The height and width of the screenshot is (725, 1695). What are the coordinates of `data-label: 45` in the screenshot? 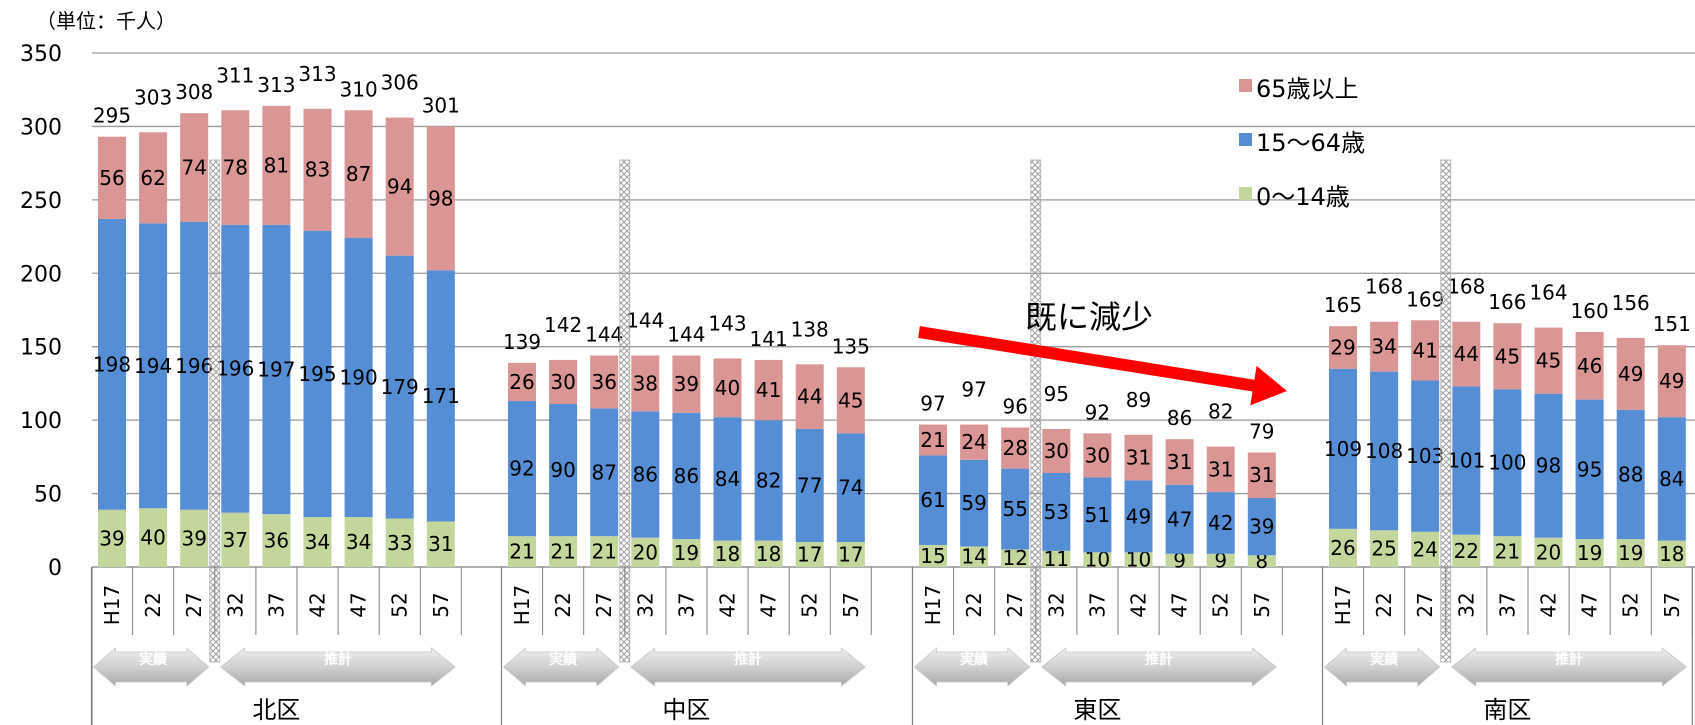 It's located at (1507, 356).